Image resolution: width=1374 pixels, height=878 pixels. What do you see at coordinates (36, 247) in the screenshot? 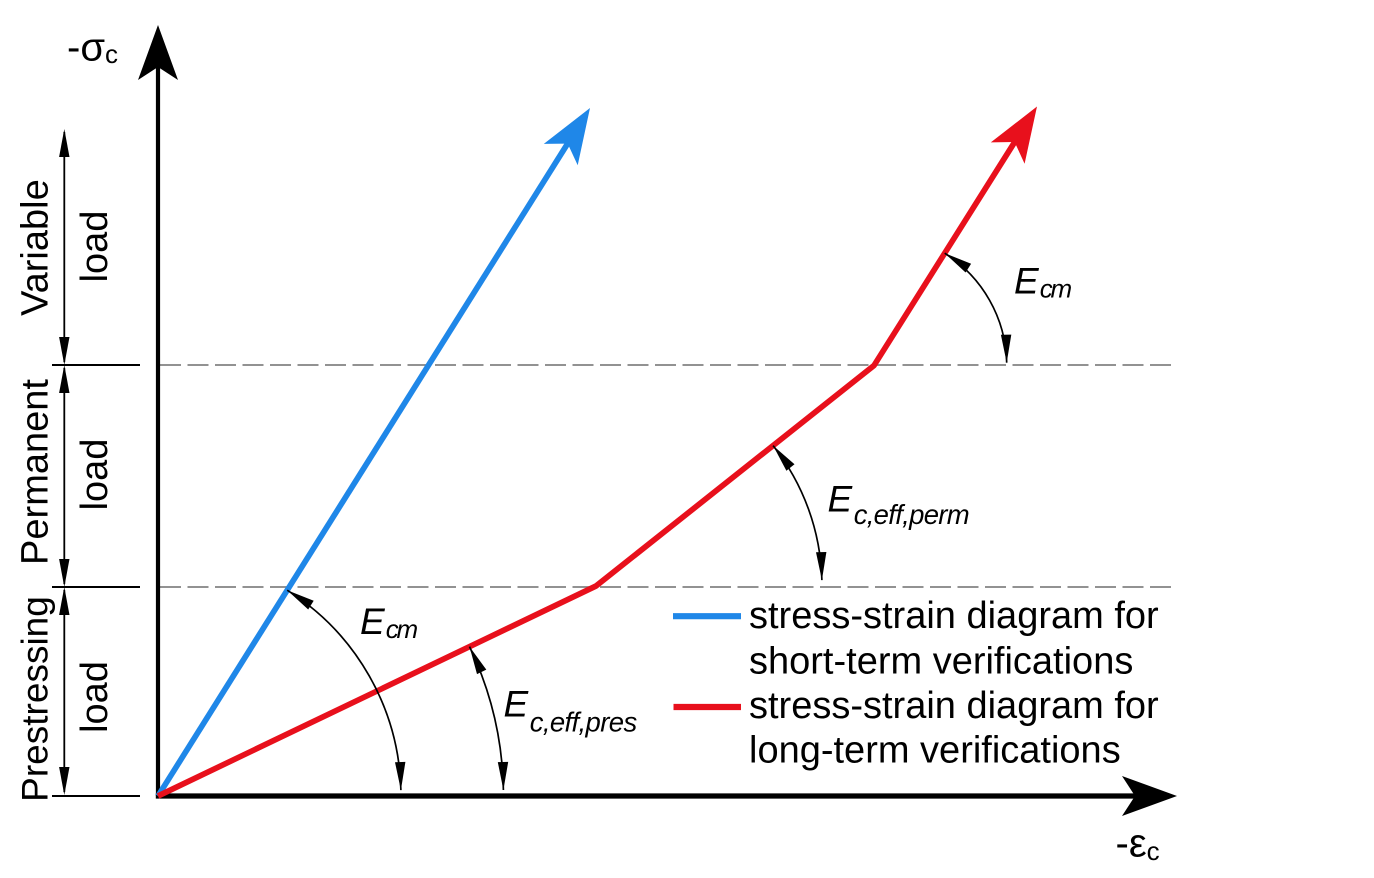
I see `svg-text: Variable` at bounding box center [36, 247].